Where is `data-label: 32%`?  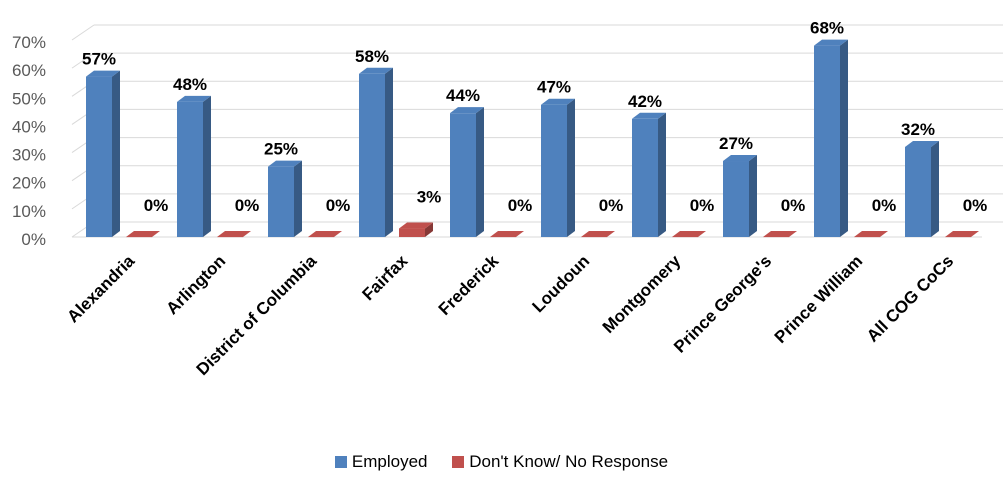
data-label: 32% is located at coordinates (918, 129).